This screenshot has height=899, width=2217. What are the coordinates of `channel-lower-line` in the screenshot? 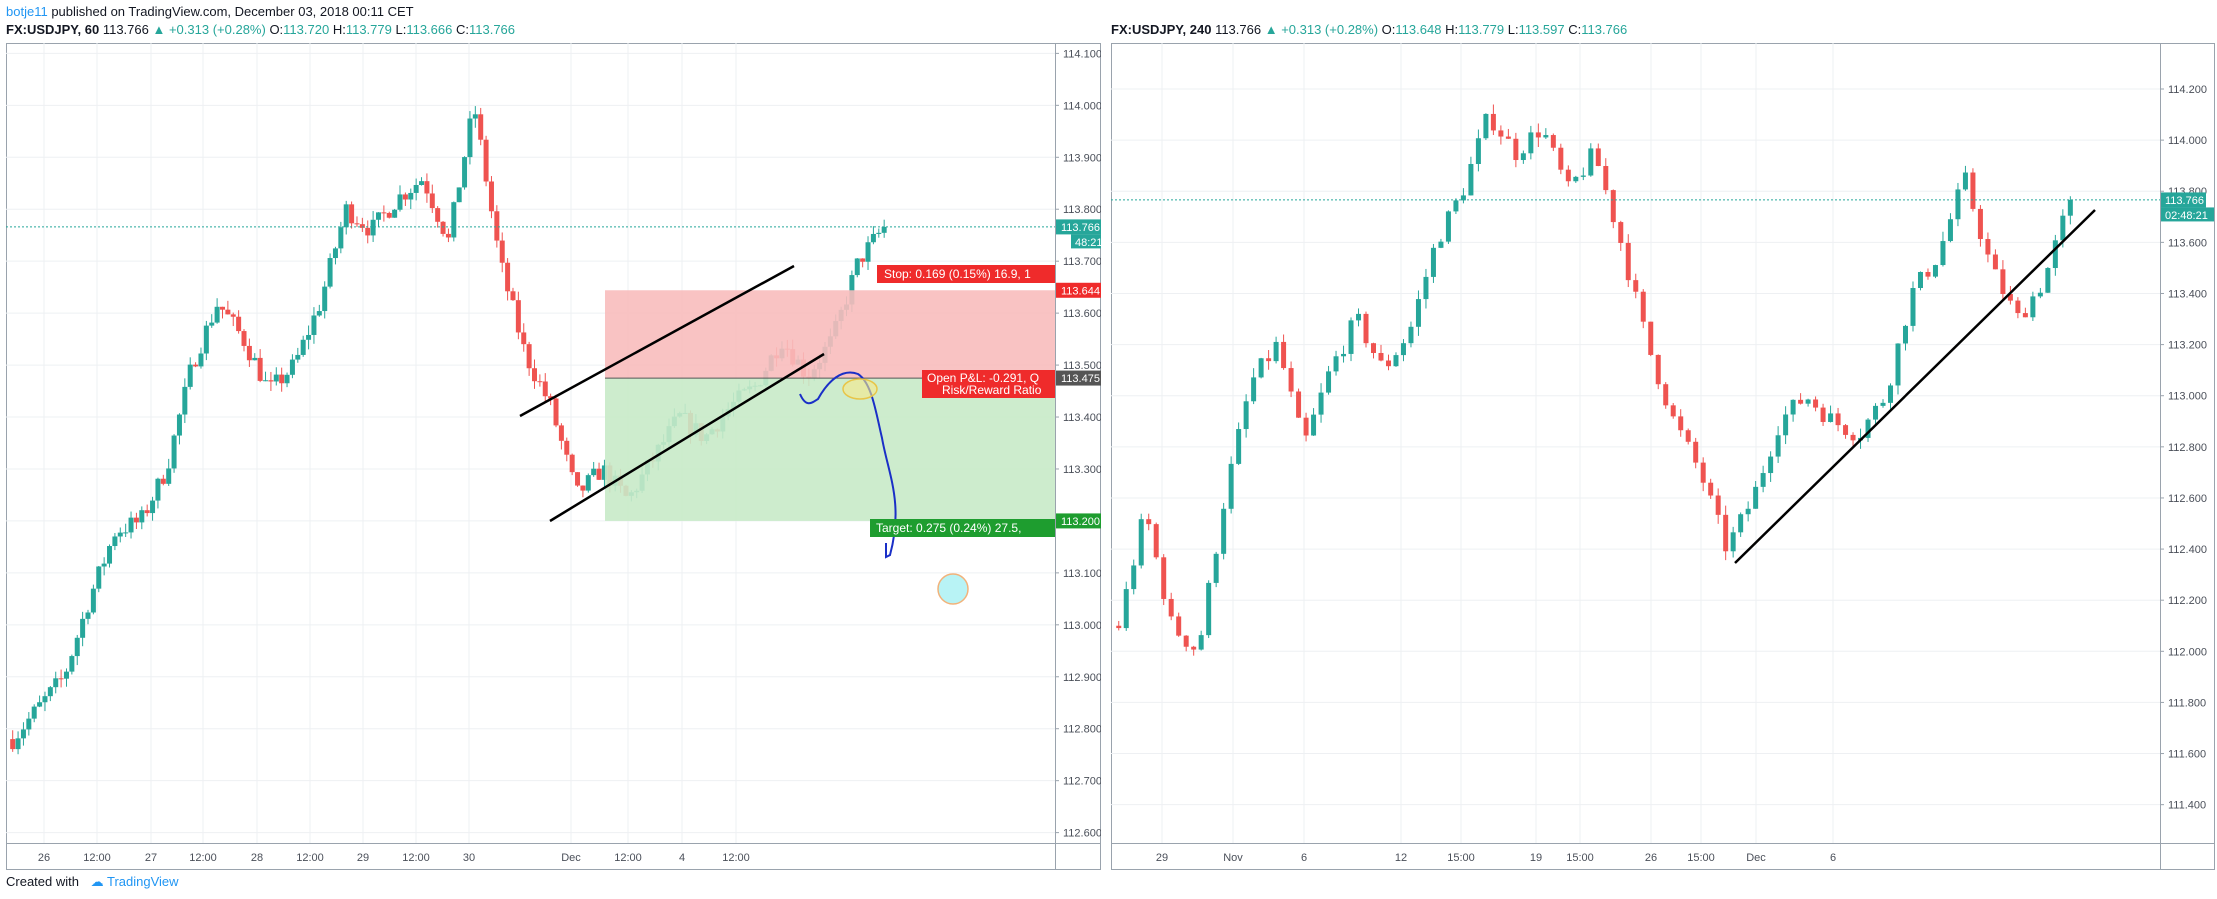 It's located at (687, 437).